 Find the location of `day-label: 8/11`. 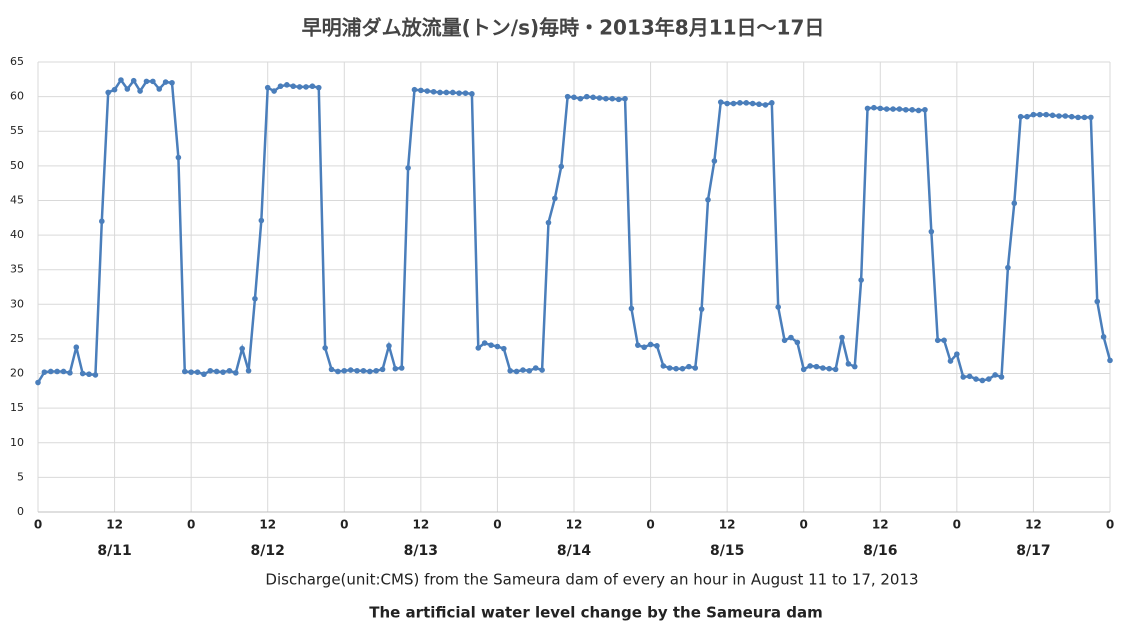

day-label: 8/11 is located at coordinates (114, 551).